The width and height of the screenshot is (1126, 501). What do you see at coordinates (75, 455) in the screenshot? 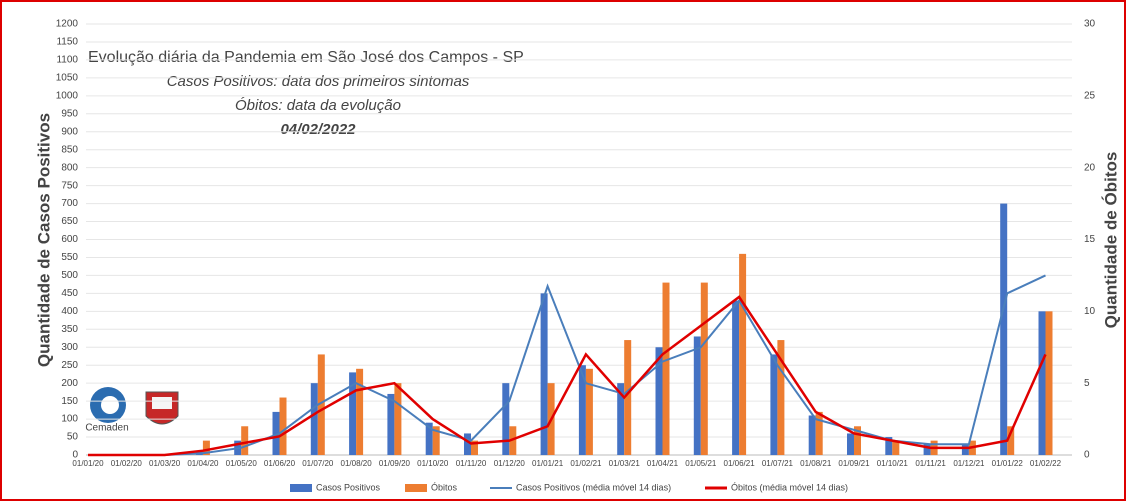
I see `y-tick-label: 0` at bounding box center [75, 455].